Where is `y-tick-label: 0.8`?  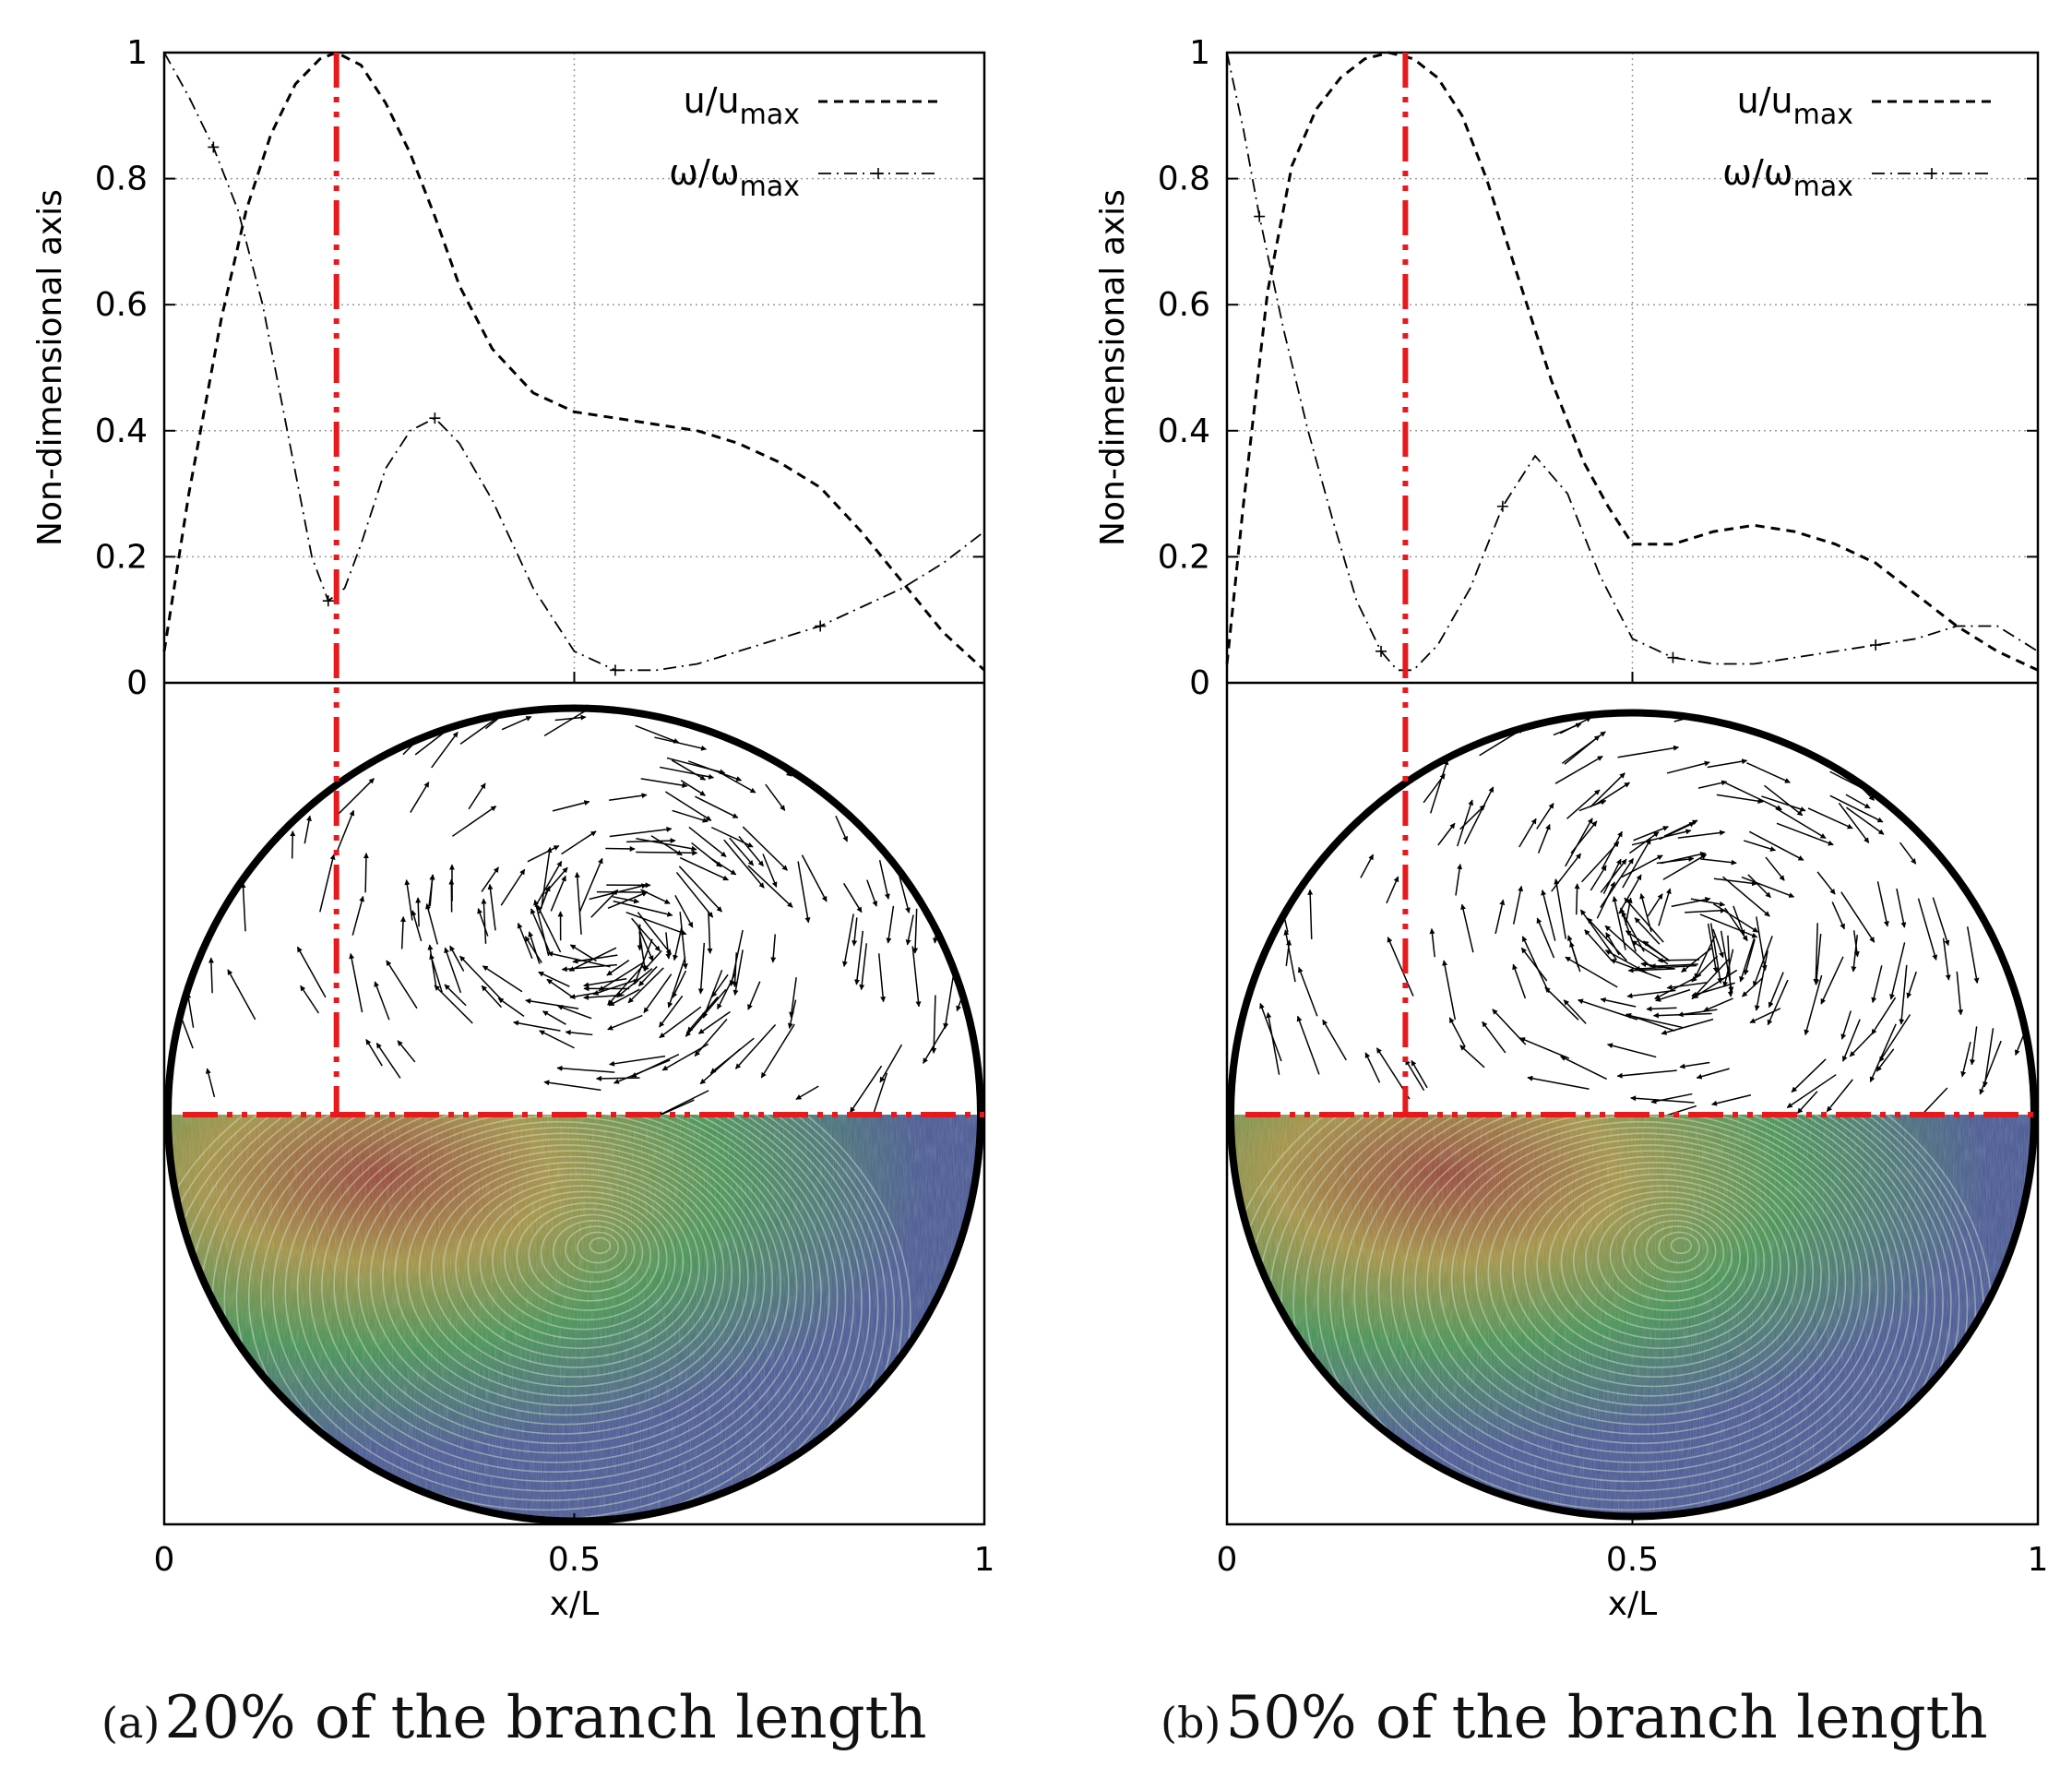 y-tick-label: 0.8 is located at coordinates (121, 180).